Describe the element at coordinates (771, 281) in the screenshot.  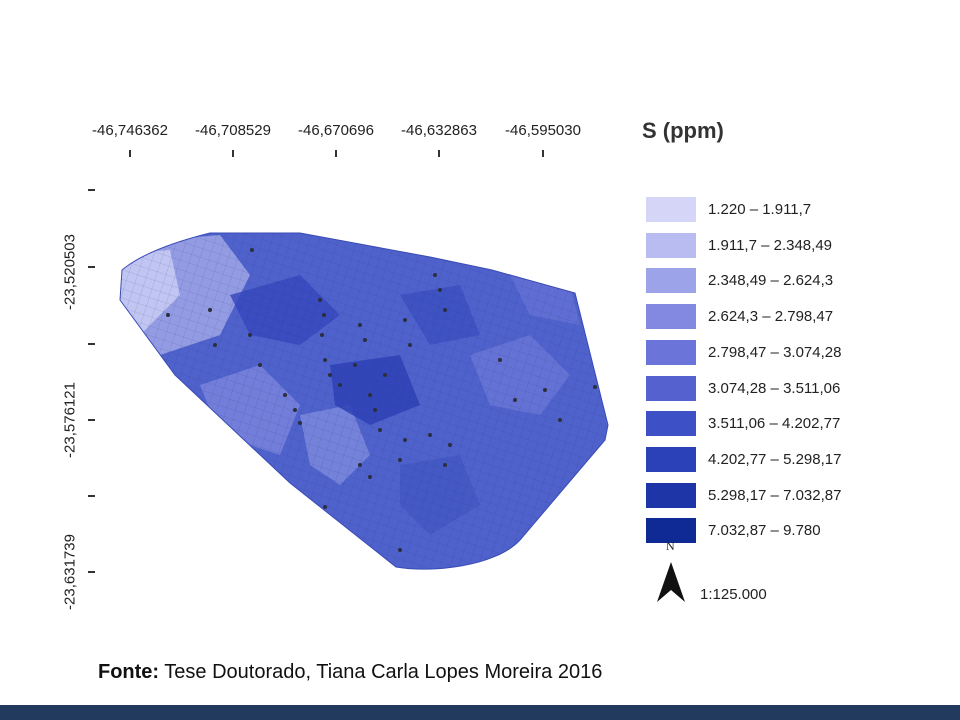
I see `legend-label: 2.348,49 – 2.624,3` at that location.